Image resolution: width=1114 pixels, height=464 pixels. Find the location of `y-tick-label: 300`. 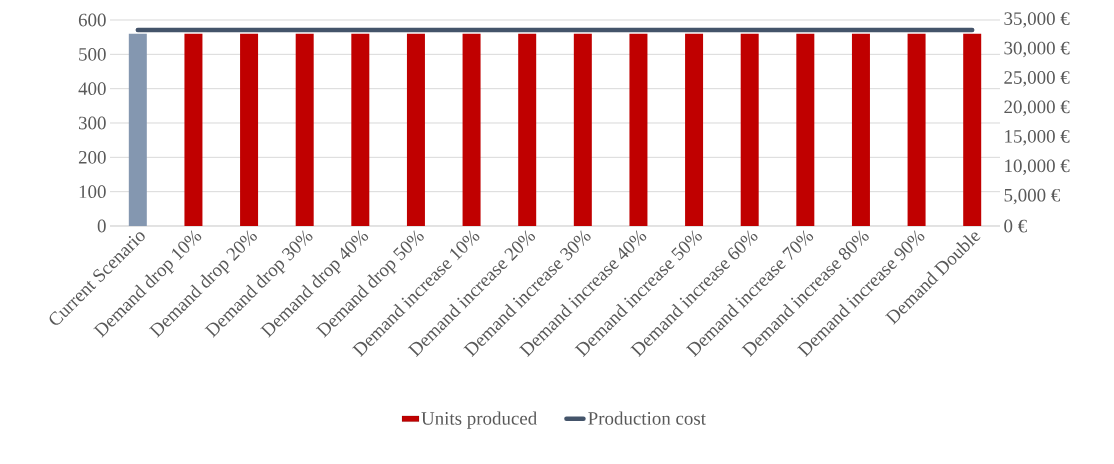

y-tick-label: 300 is located at coordinates (92, 123).